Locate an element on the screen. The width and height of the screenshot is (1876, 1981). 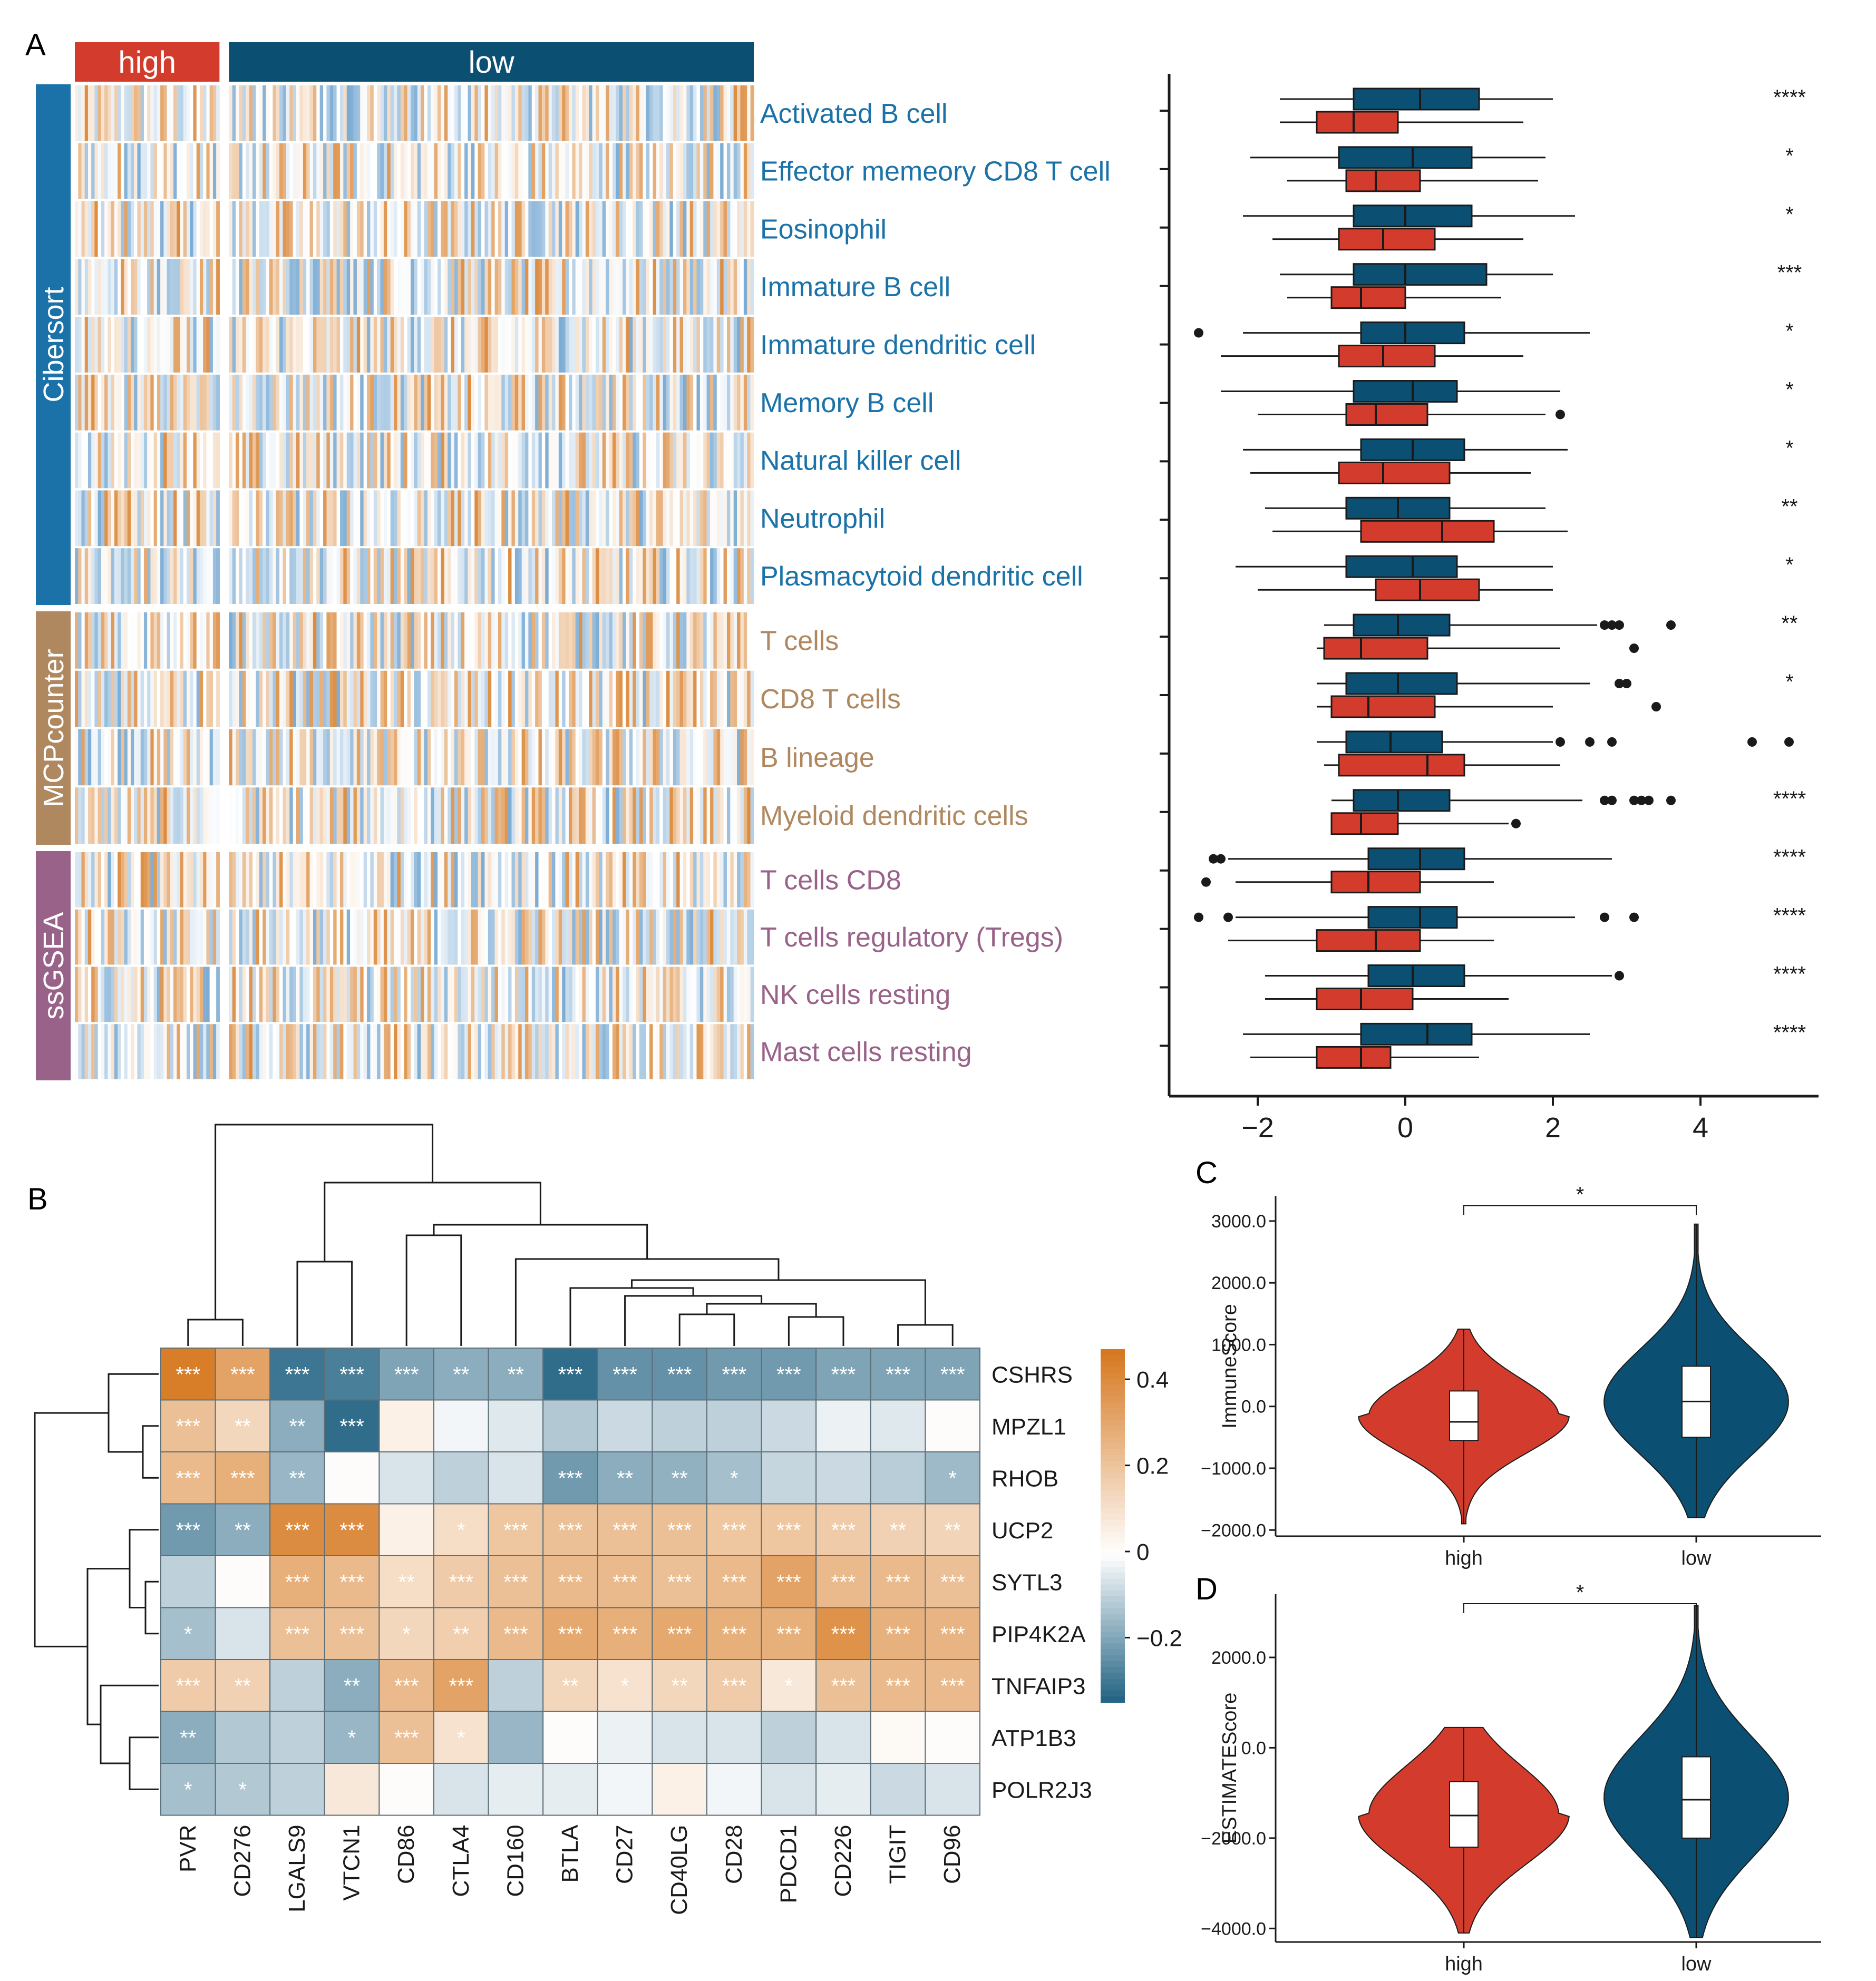
legend-swatch is located at coordinates (1113, 1394).